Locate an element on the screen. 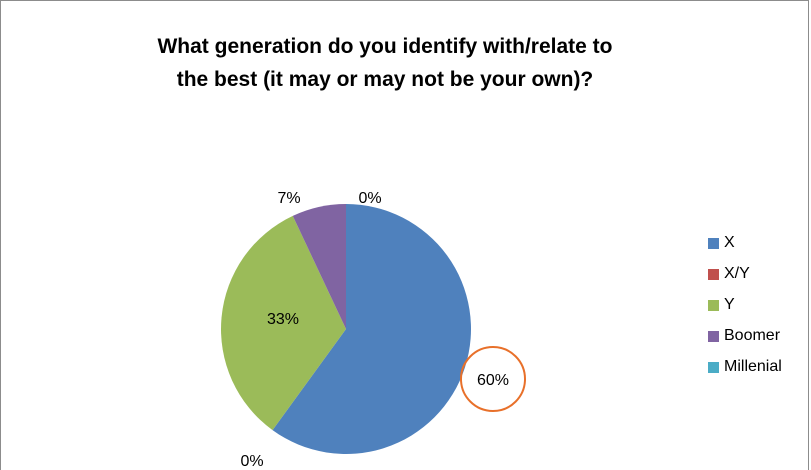 The height and width of the screenshot is (470, 811). legend-swatch-x-y is located at coordinates (713, 274).